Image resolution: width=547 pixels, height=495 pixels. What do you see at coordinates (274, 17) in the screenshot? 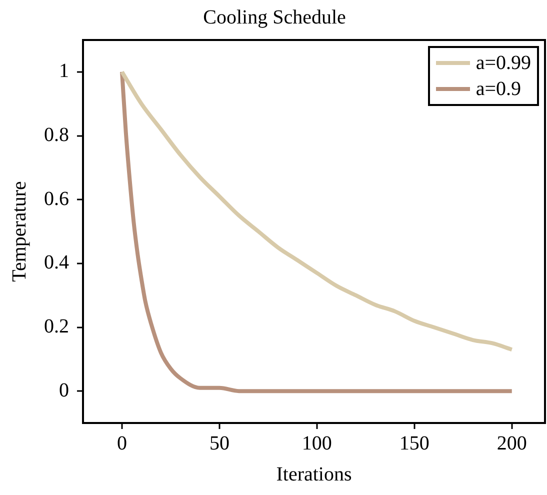
I see `chart-title: Cooling Schedule` at bounding box center [274, 17].